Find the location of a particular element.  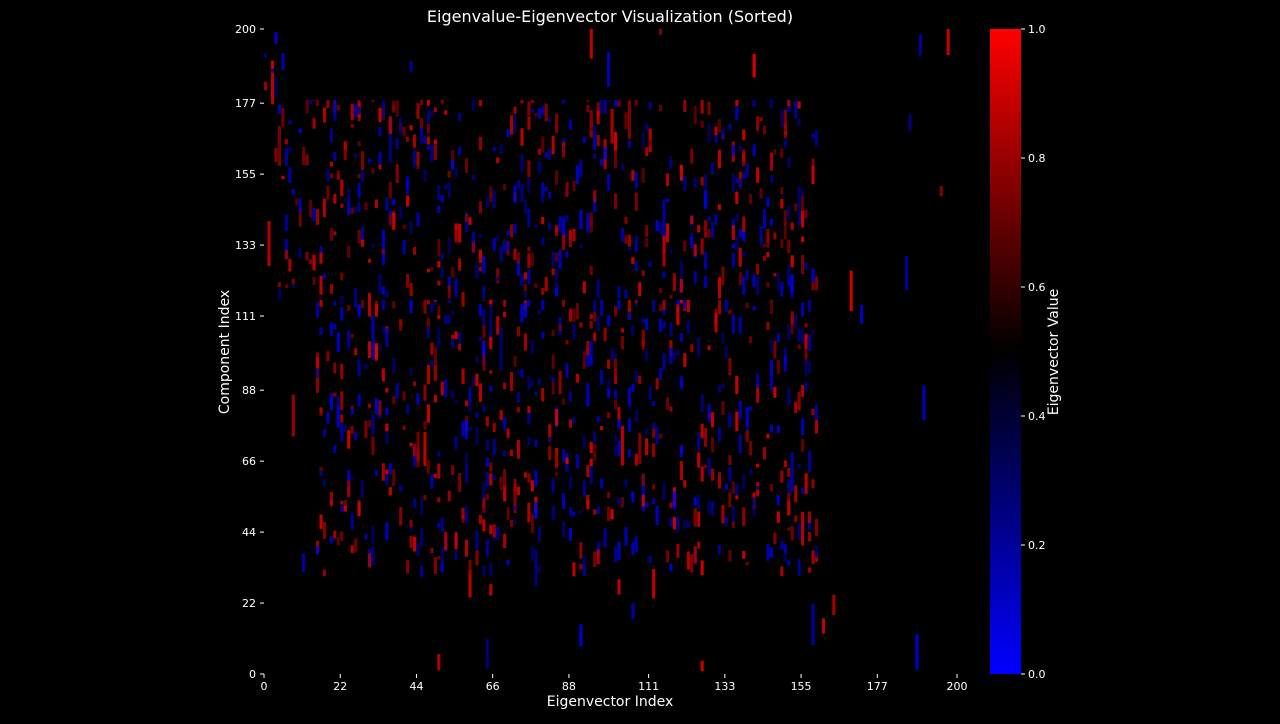

y-axis-label: Component Index is located at coordinates (225, 352).